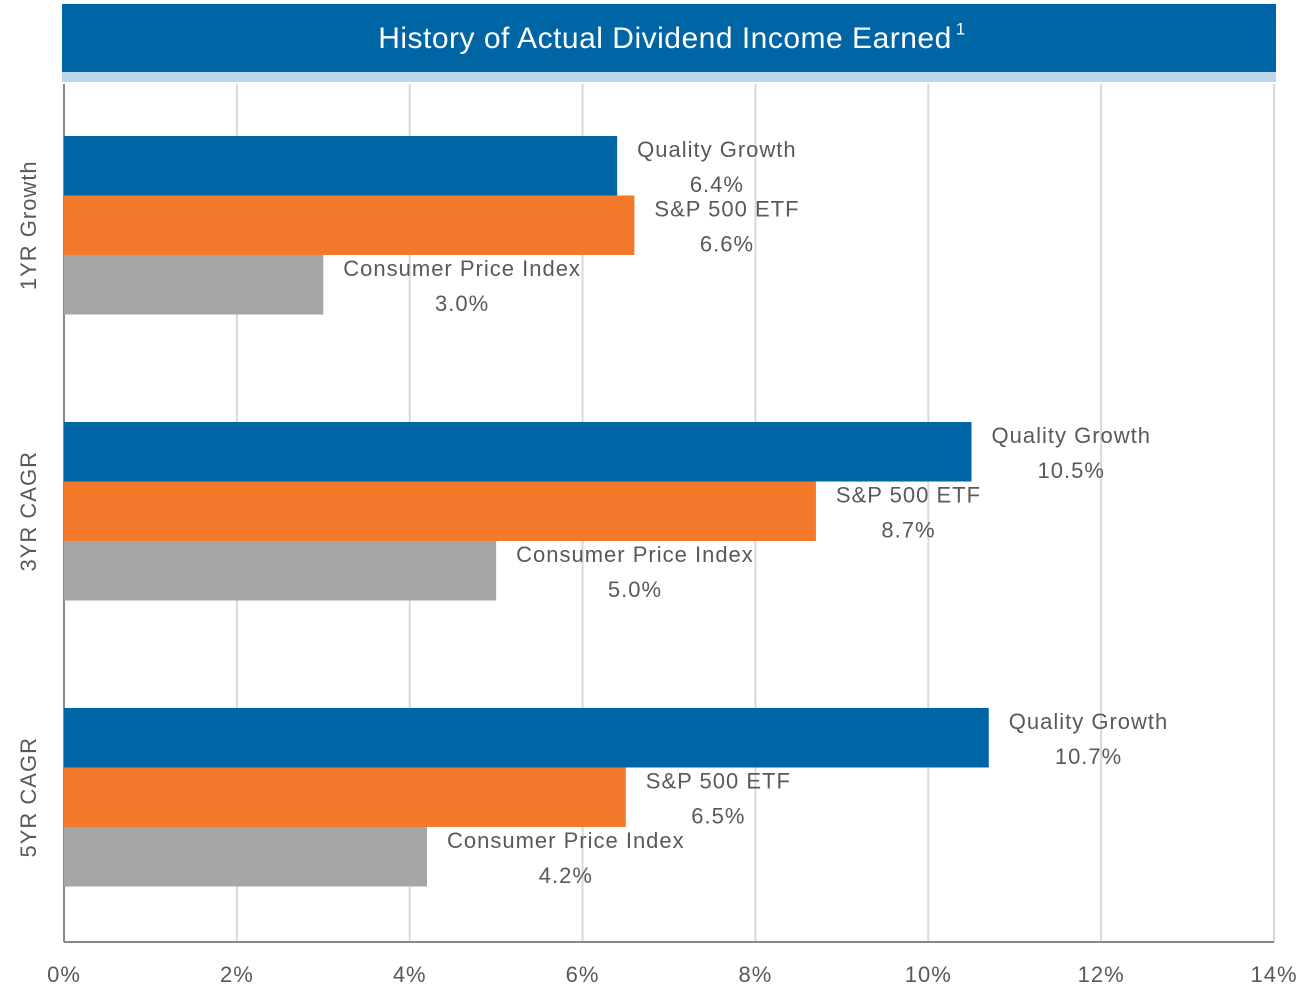 Image resolution: width=1298 pixels, height=992 pixels. I want to click on value-label: 3.0%, so click(462, 303).